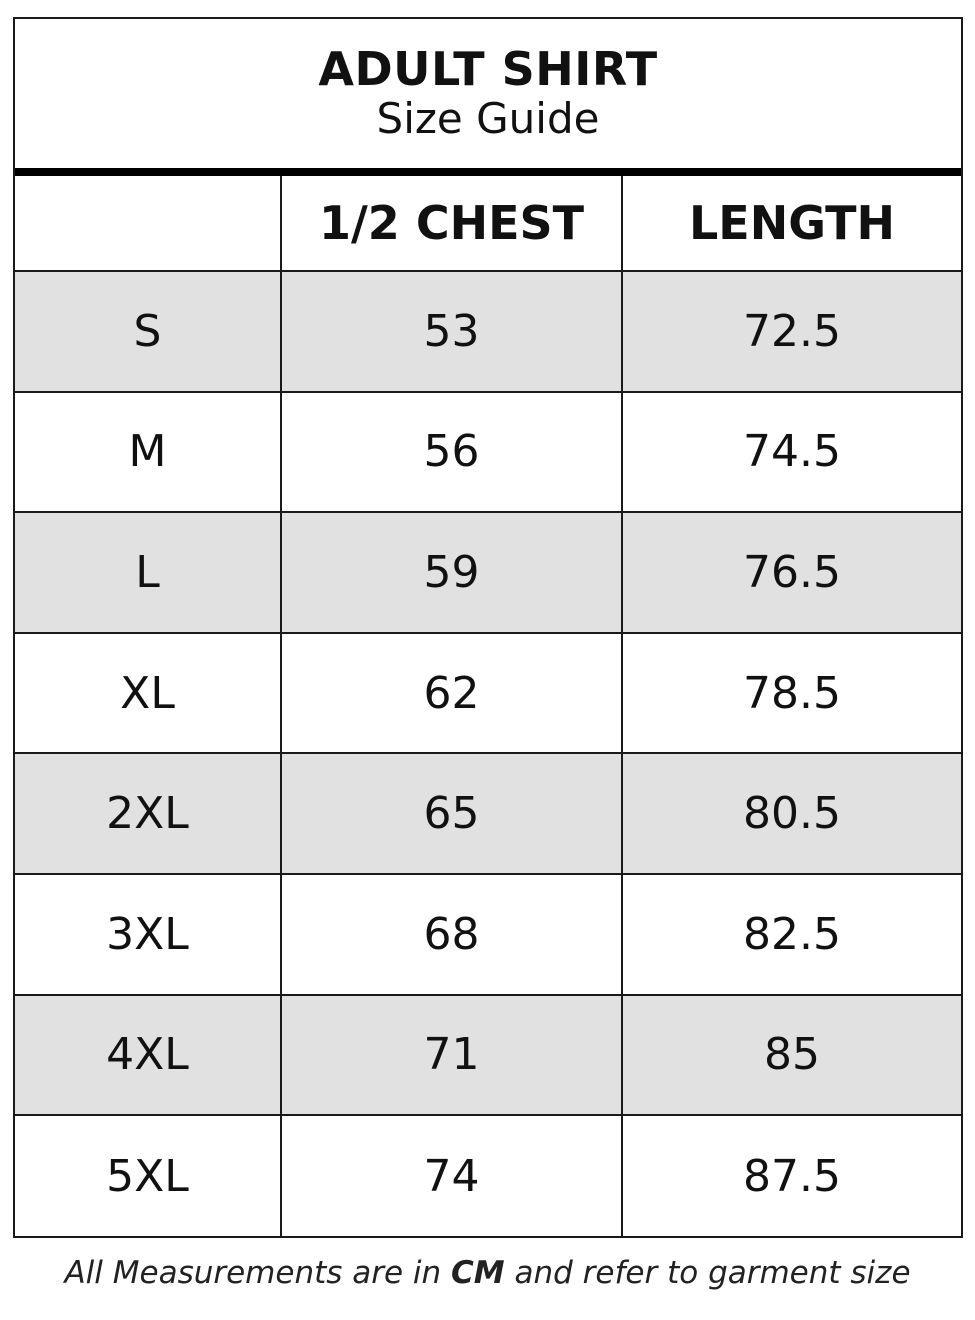 The height and width of the screenshot is (1320, 975). I want to click on header-row: 1/2 CHEST LENGTH, so click(488, 224).